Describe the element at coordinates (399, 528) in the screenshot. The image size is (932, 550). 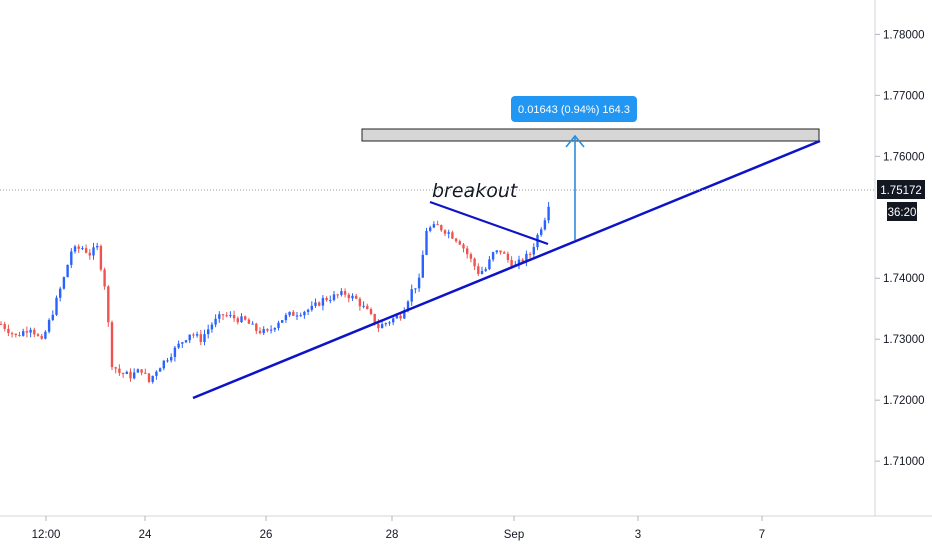
I see `x-axis-ticks: 12:00 24 26 28 Sep 3 7` at that location.